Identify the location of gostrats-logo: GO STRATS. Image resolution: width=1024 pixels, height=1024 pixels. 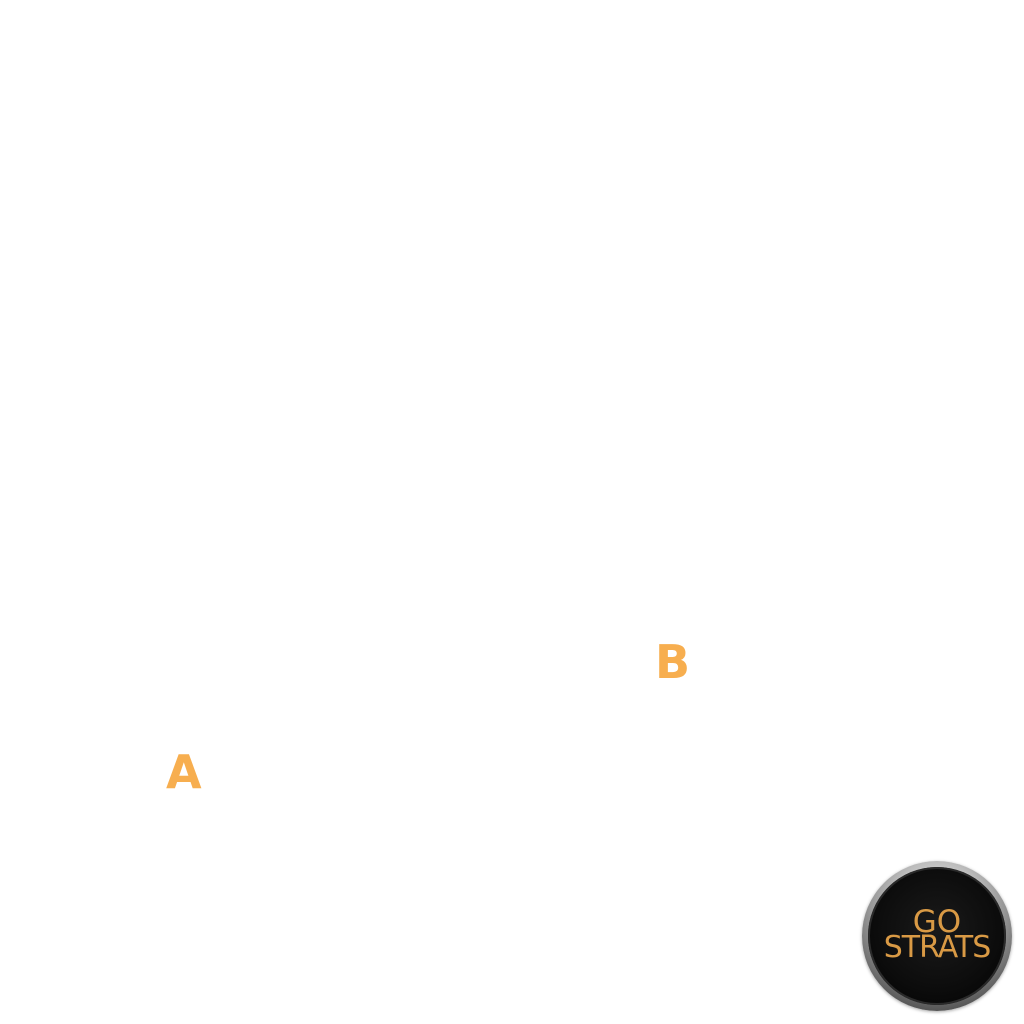
(937, 936).